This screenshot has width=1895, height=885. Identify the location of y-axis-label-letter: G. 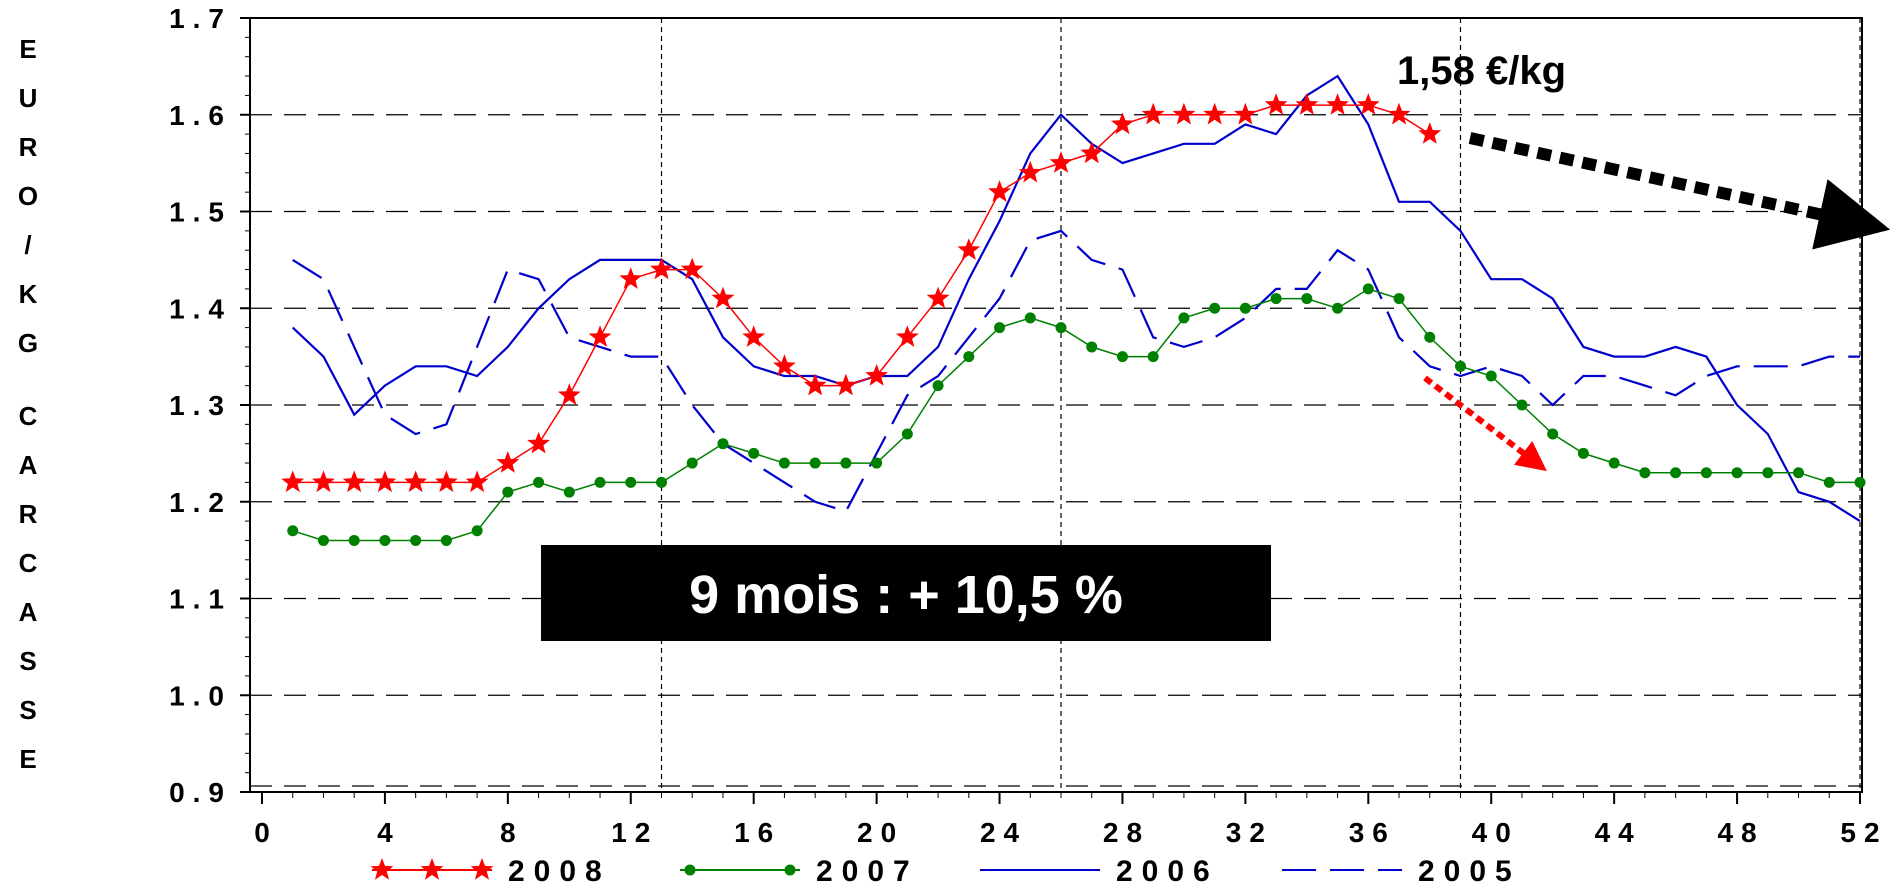
(28, 343).